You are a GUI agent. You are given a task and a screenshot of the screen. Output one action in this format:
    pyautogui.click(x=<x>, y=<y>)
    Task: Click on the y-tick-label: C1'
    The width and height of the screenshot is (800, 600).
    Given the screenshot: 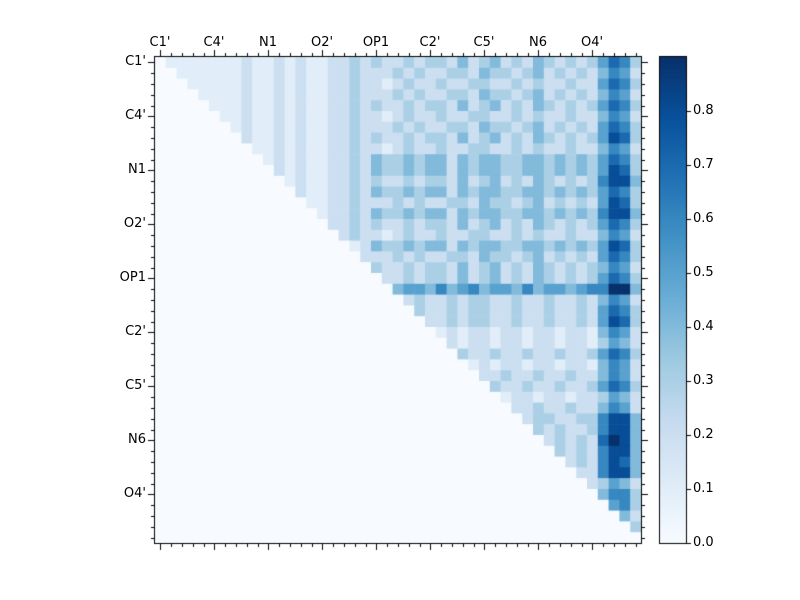 What is the action you would take?
    pyautogui.click(x=135, y=61)
    